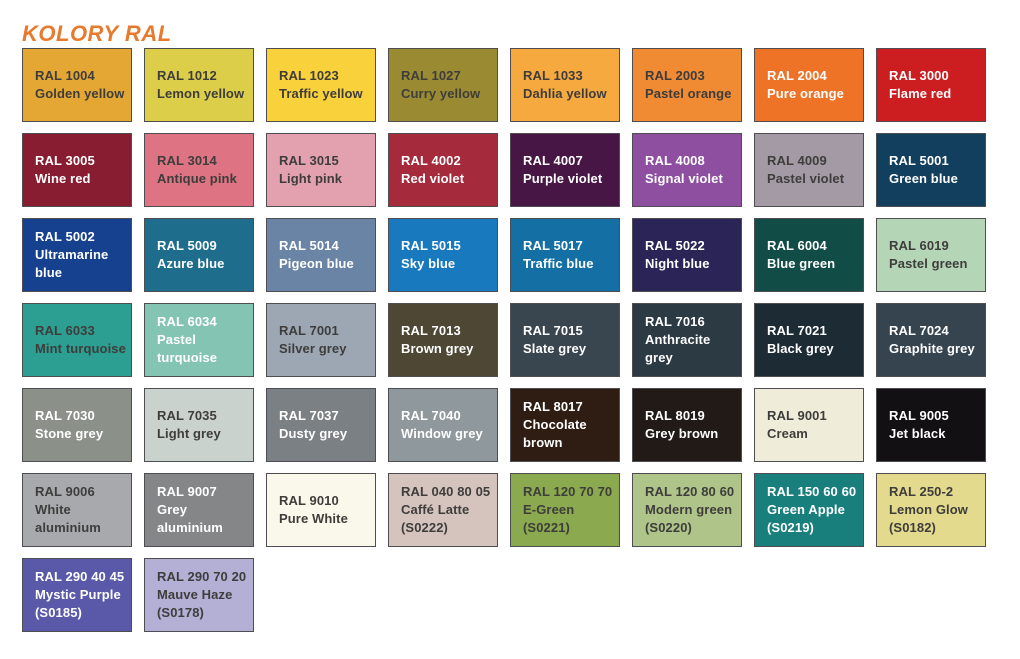 Image resolution: width=1020 pixels, height=659 pixels. Describe the element at coordinates (687, 425) in the screenshot. I see `color-swatch: RAL 8019 Grey brown` at that location.